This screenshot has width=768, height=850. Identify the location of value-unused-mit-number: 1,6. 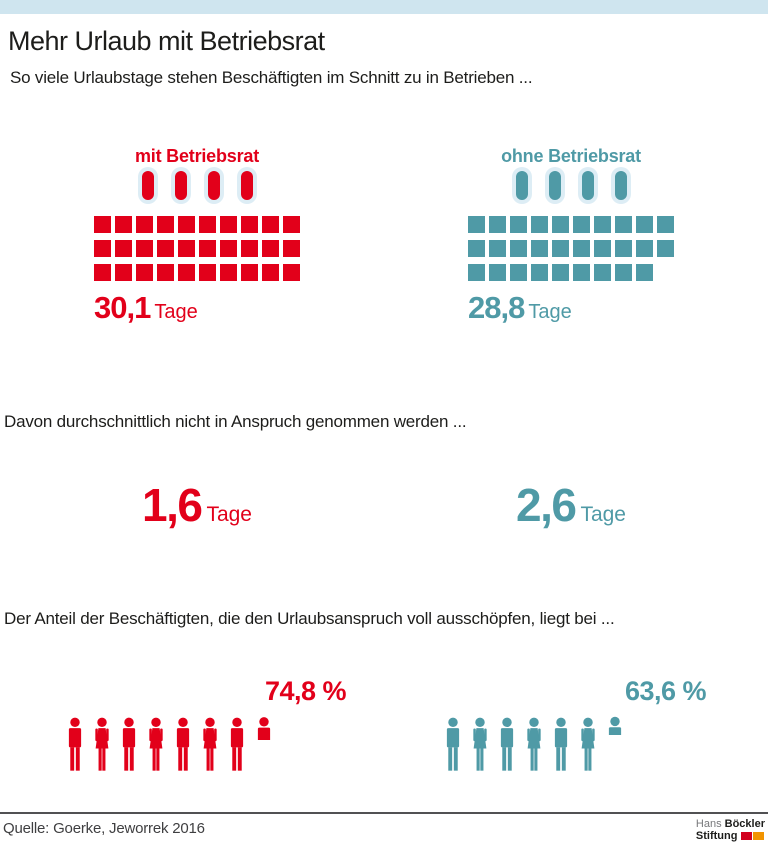
(172, 505).